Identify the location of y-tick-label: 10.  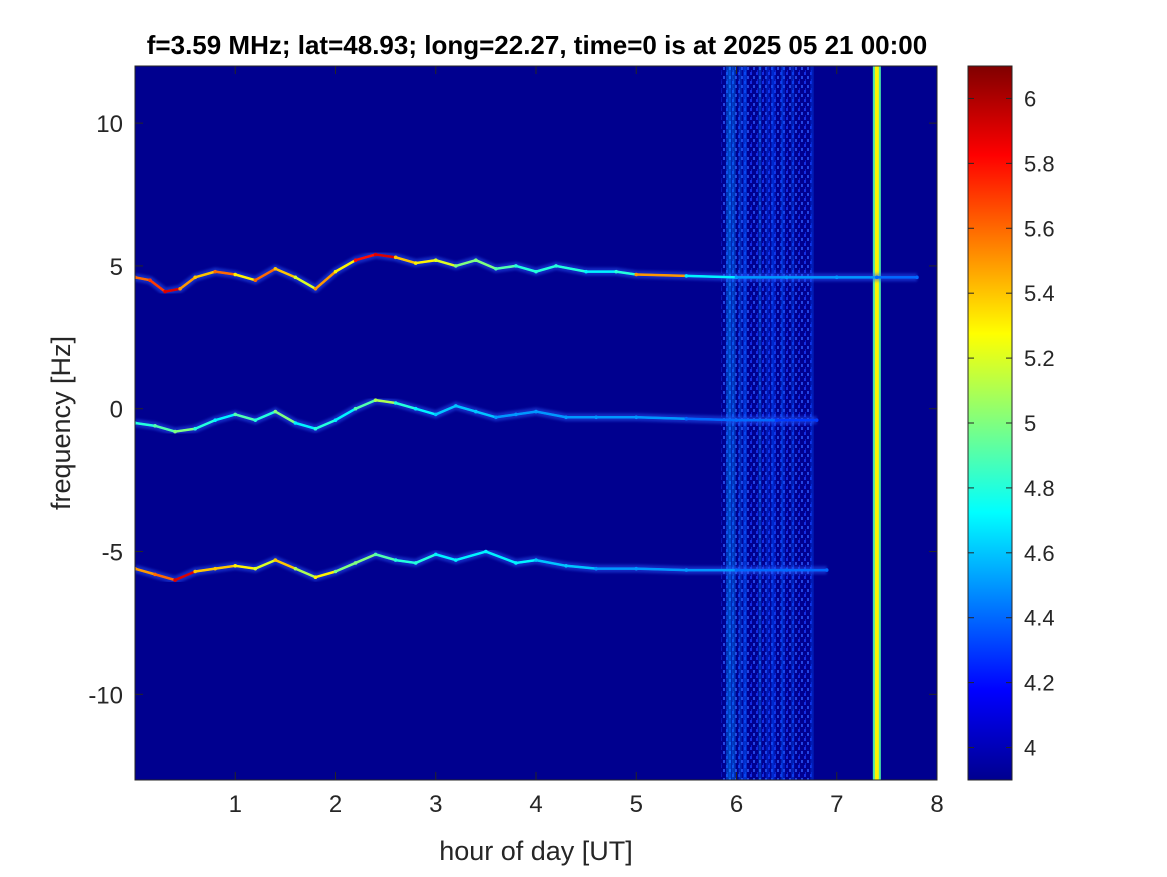
(109, 124).